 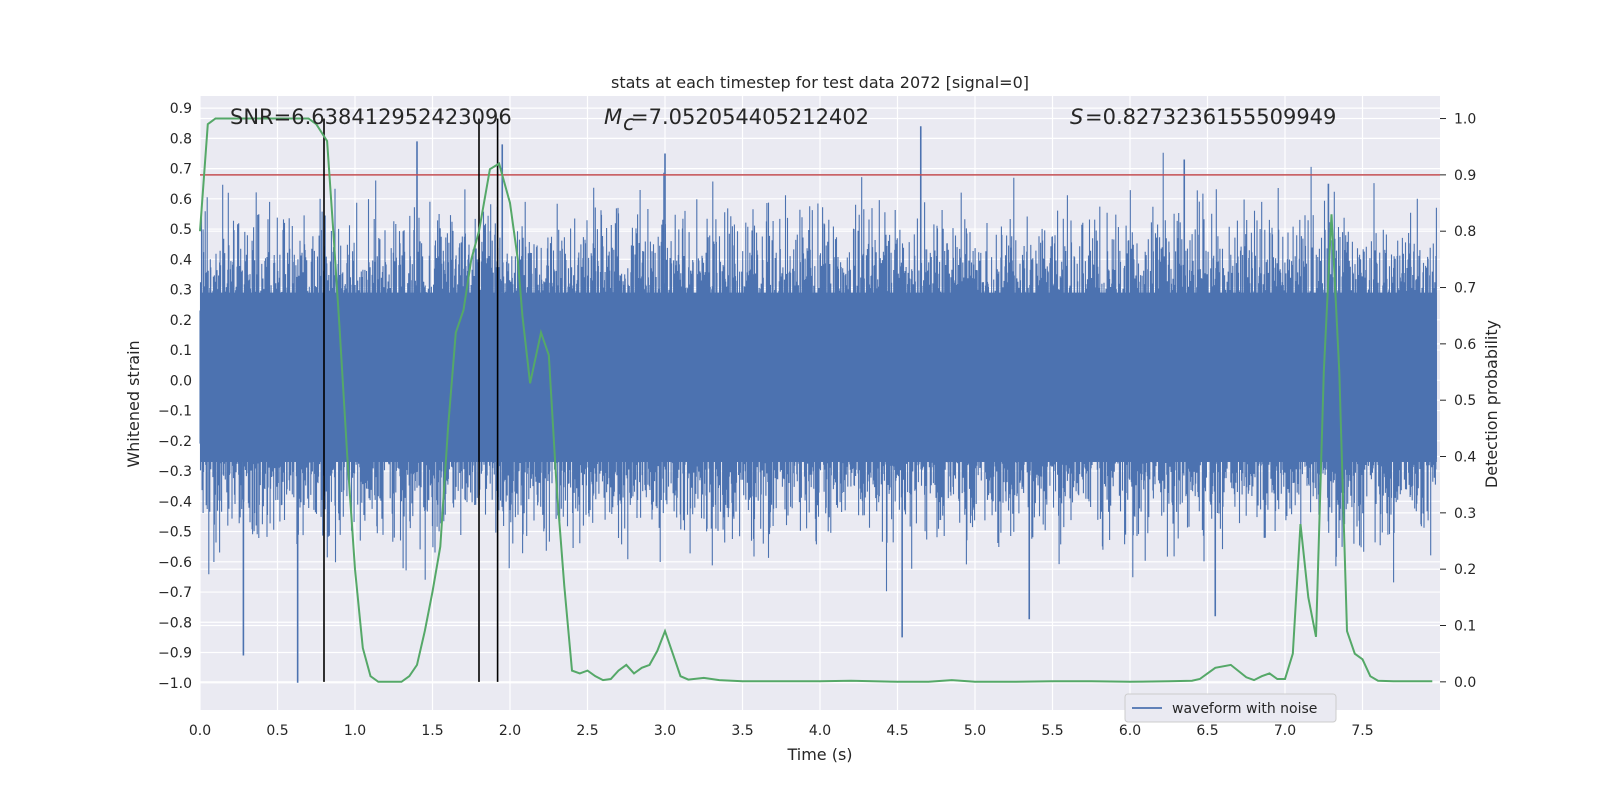 What do you see at coordinates (1465, 289) in the screenshot?
I see `y2-tick-label: 0.7` at bounding box center [1465, 289].